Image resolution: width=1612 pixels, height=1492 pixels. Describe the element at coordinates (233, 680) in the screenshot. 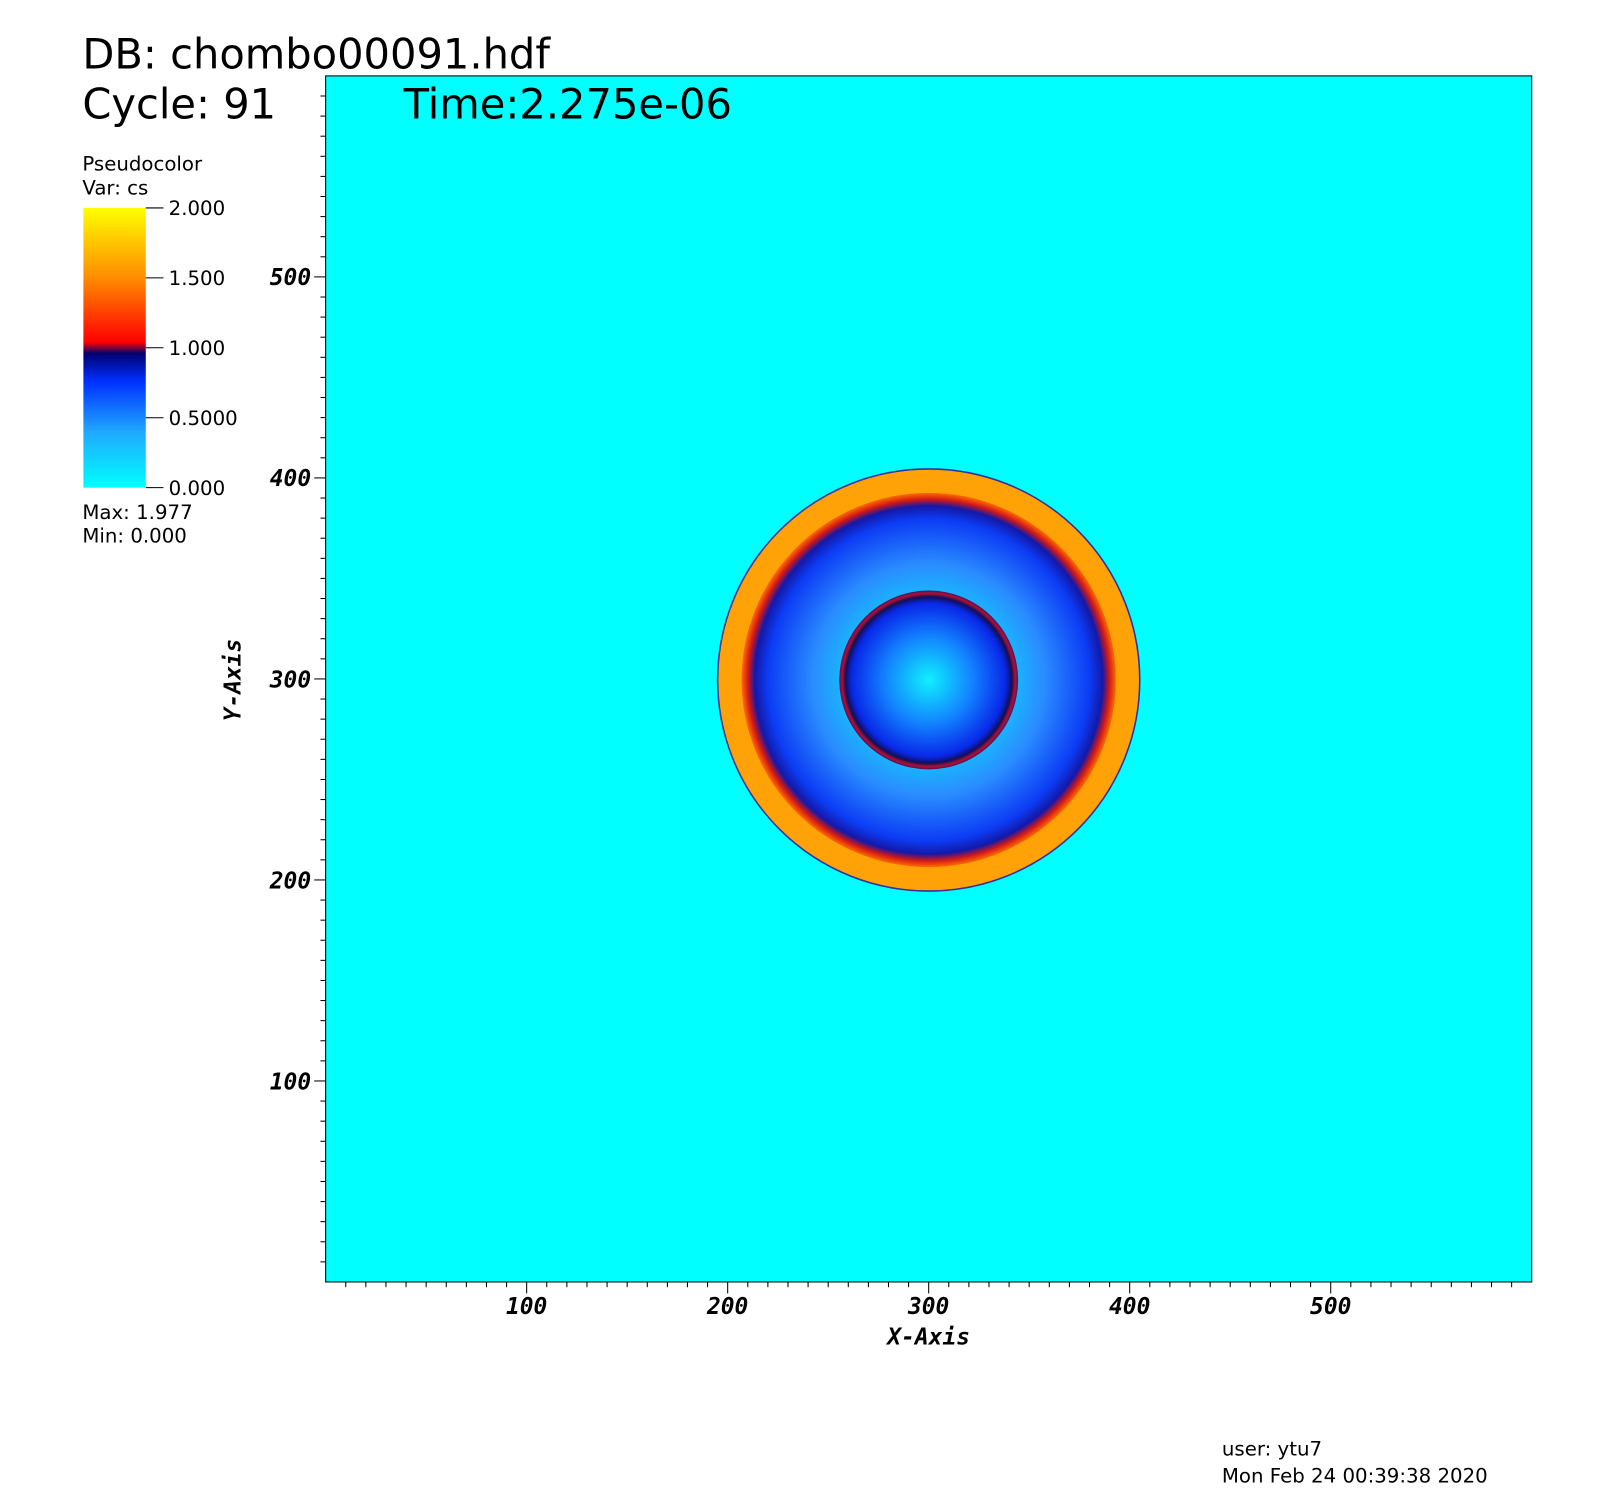

I see `y-axis-label: Y-Axis` at that location.